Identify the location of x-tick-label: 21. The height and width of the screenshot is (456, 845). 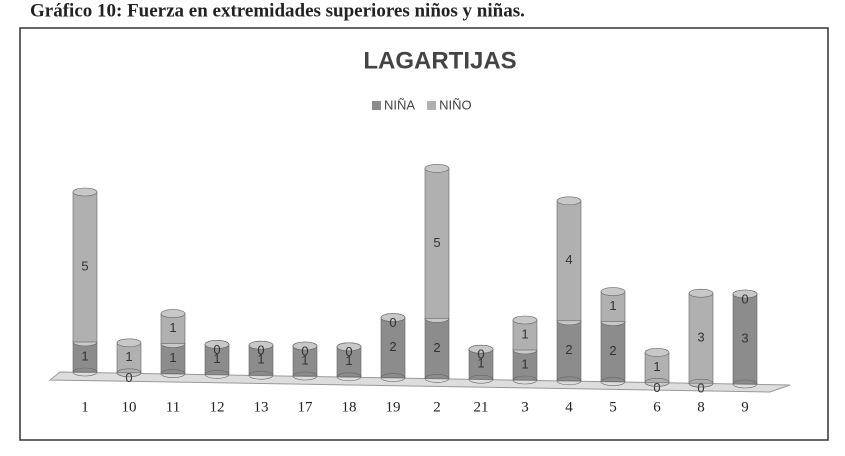
(481, 407).